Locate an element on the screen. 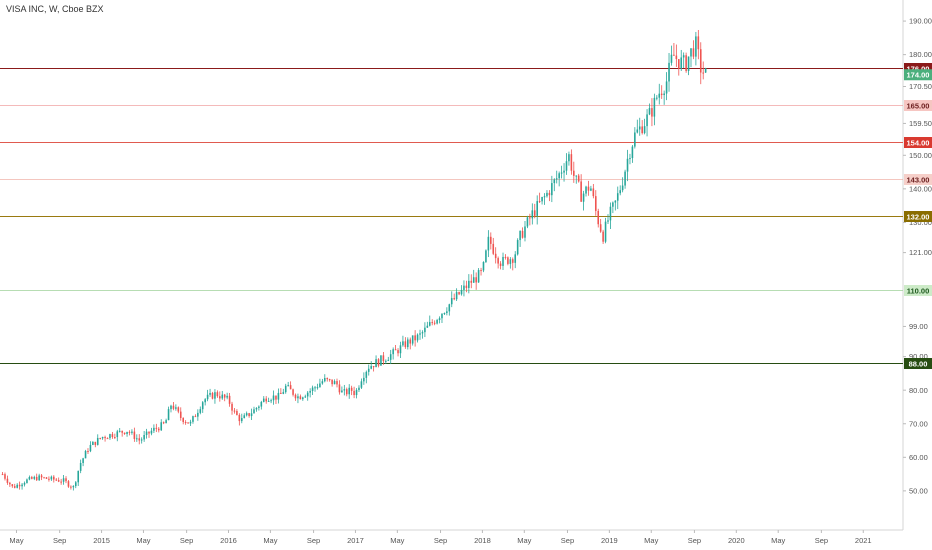 The width and height of the screenshot is (932, 550). level-badge-label: 165.00 is located at coordinates (918, 105).